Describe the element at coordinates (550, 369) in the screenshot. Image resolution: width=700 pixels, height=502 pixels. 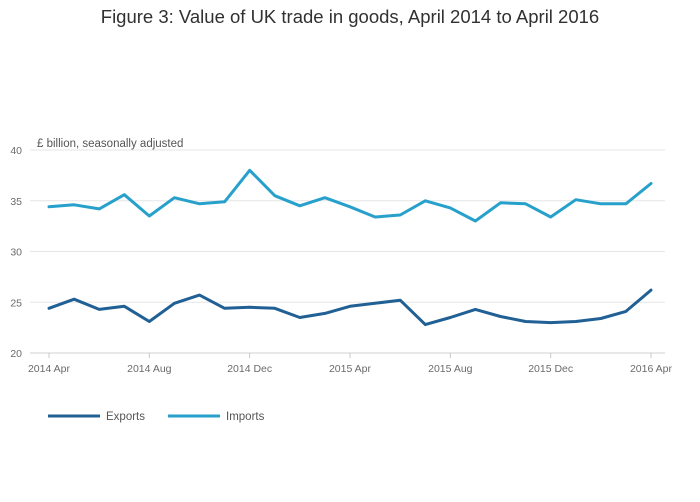
I see `x-tick-label: 2015 Dec` at that location.